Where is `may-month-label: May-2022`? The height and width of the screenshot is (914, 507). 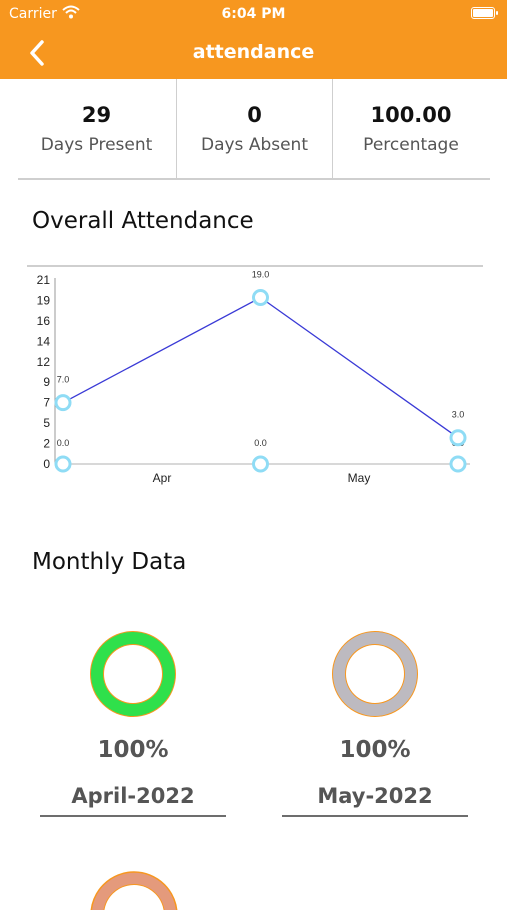 may-month-label: May-2022 is located at coordinates (375, 796).